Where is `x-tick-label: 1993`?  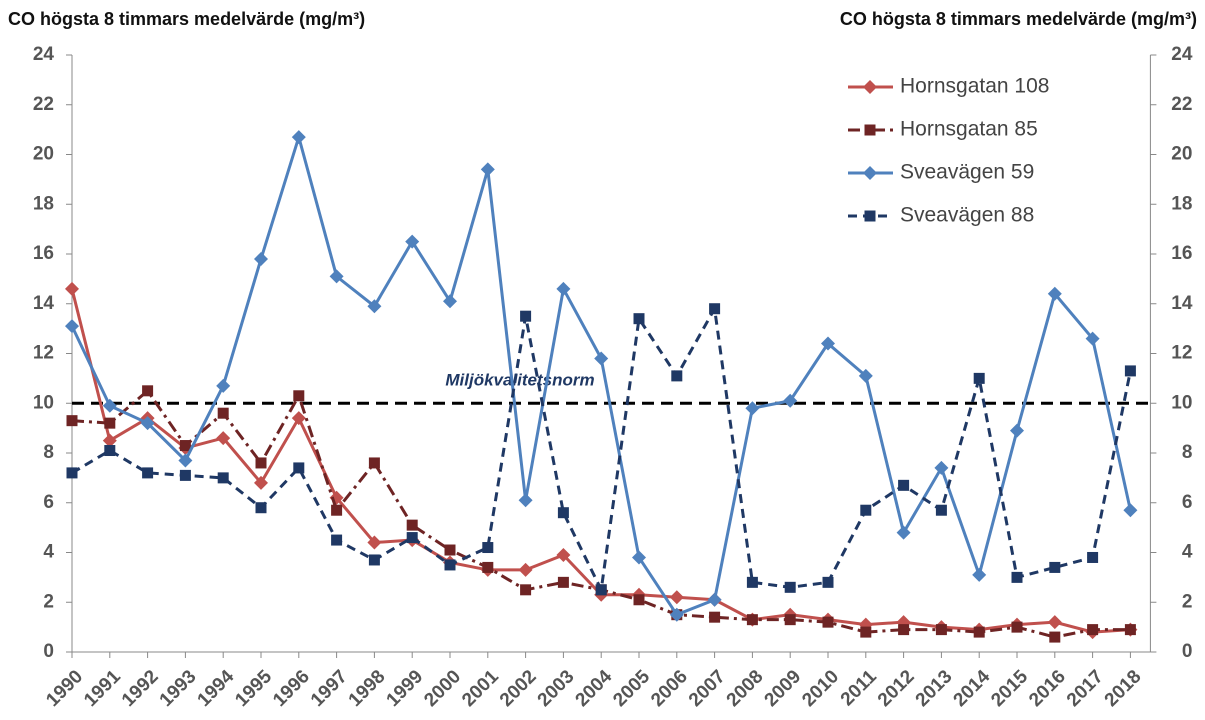 x-tick-label: 1993 is located at coordinates (178, 688).